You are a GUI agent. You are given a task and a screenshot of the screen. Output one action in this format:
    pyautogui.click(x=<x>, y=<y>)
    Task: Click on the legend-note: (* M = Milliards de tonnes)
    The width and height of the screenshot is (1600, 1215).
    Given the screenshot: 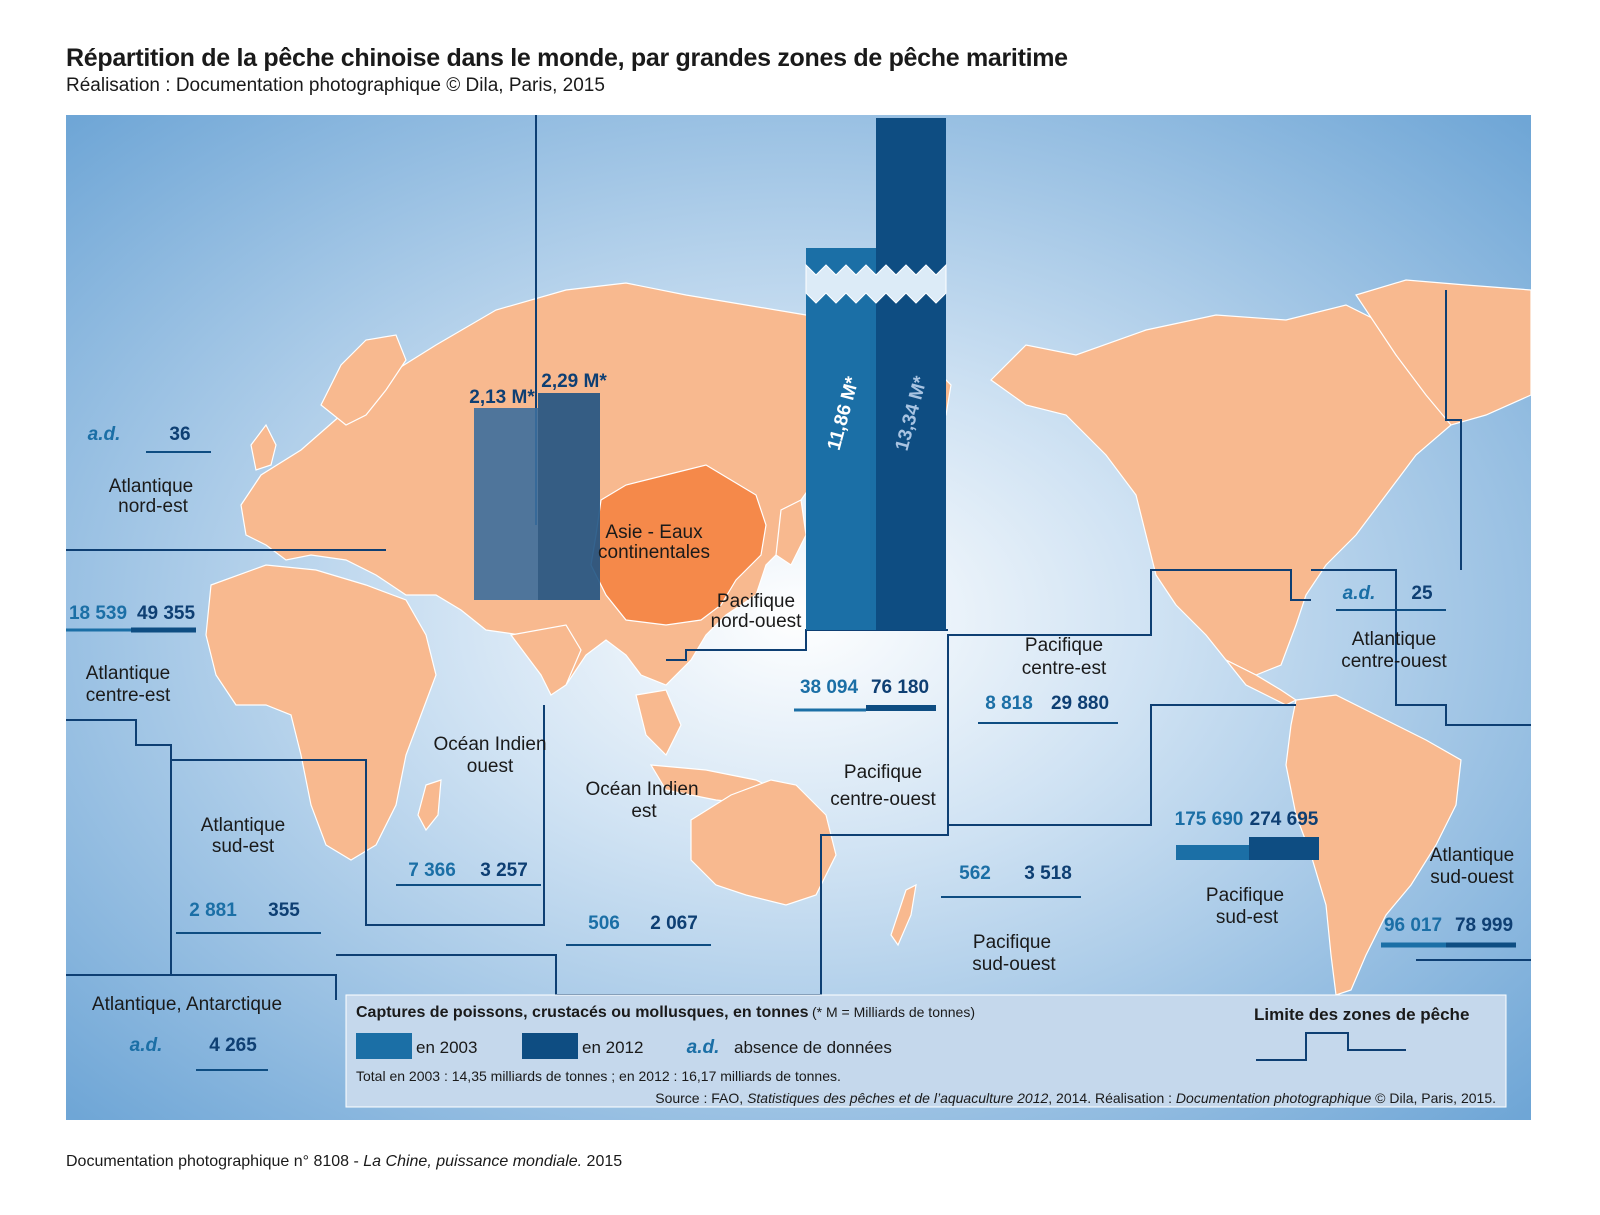 What is the action you would take?
    pyautogui.click(x=893, y=1012)
    